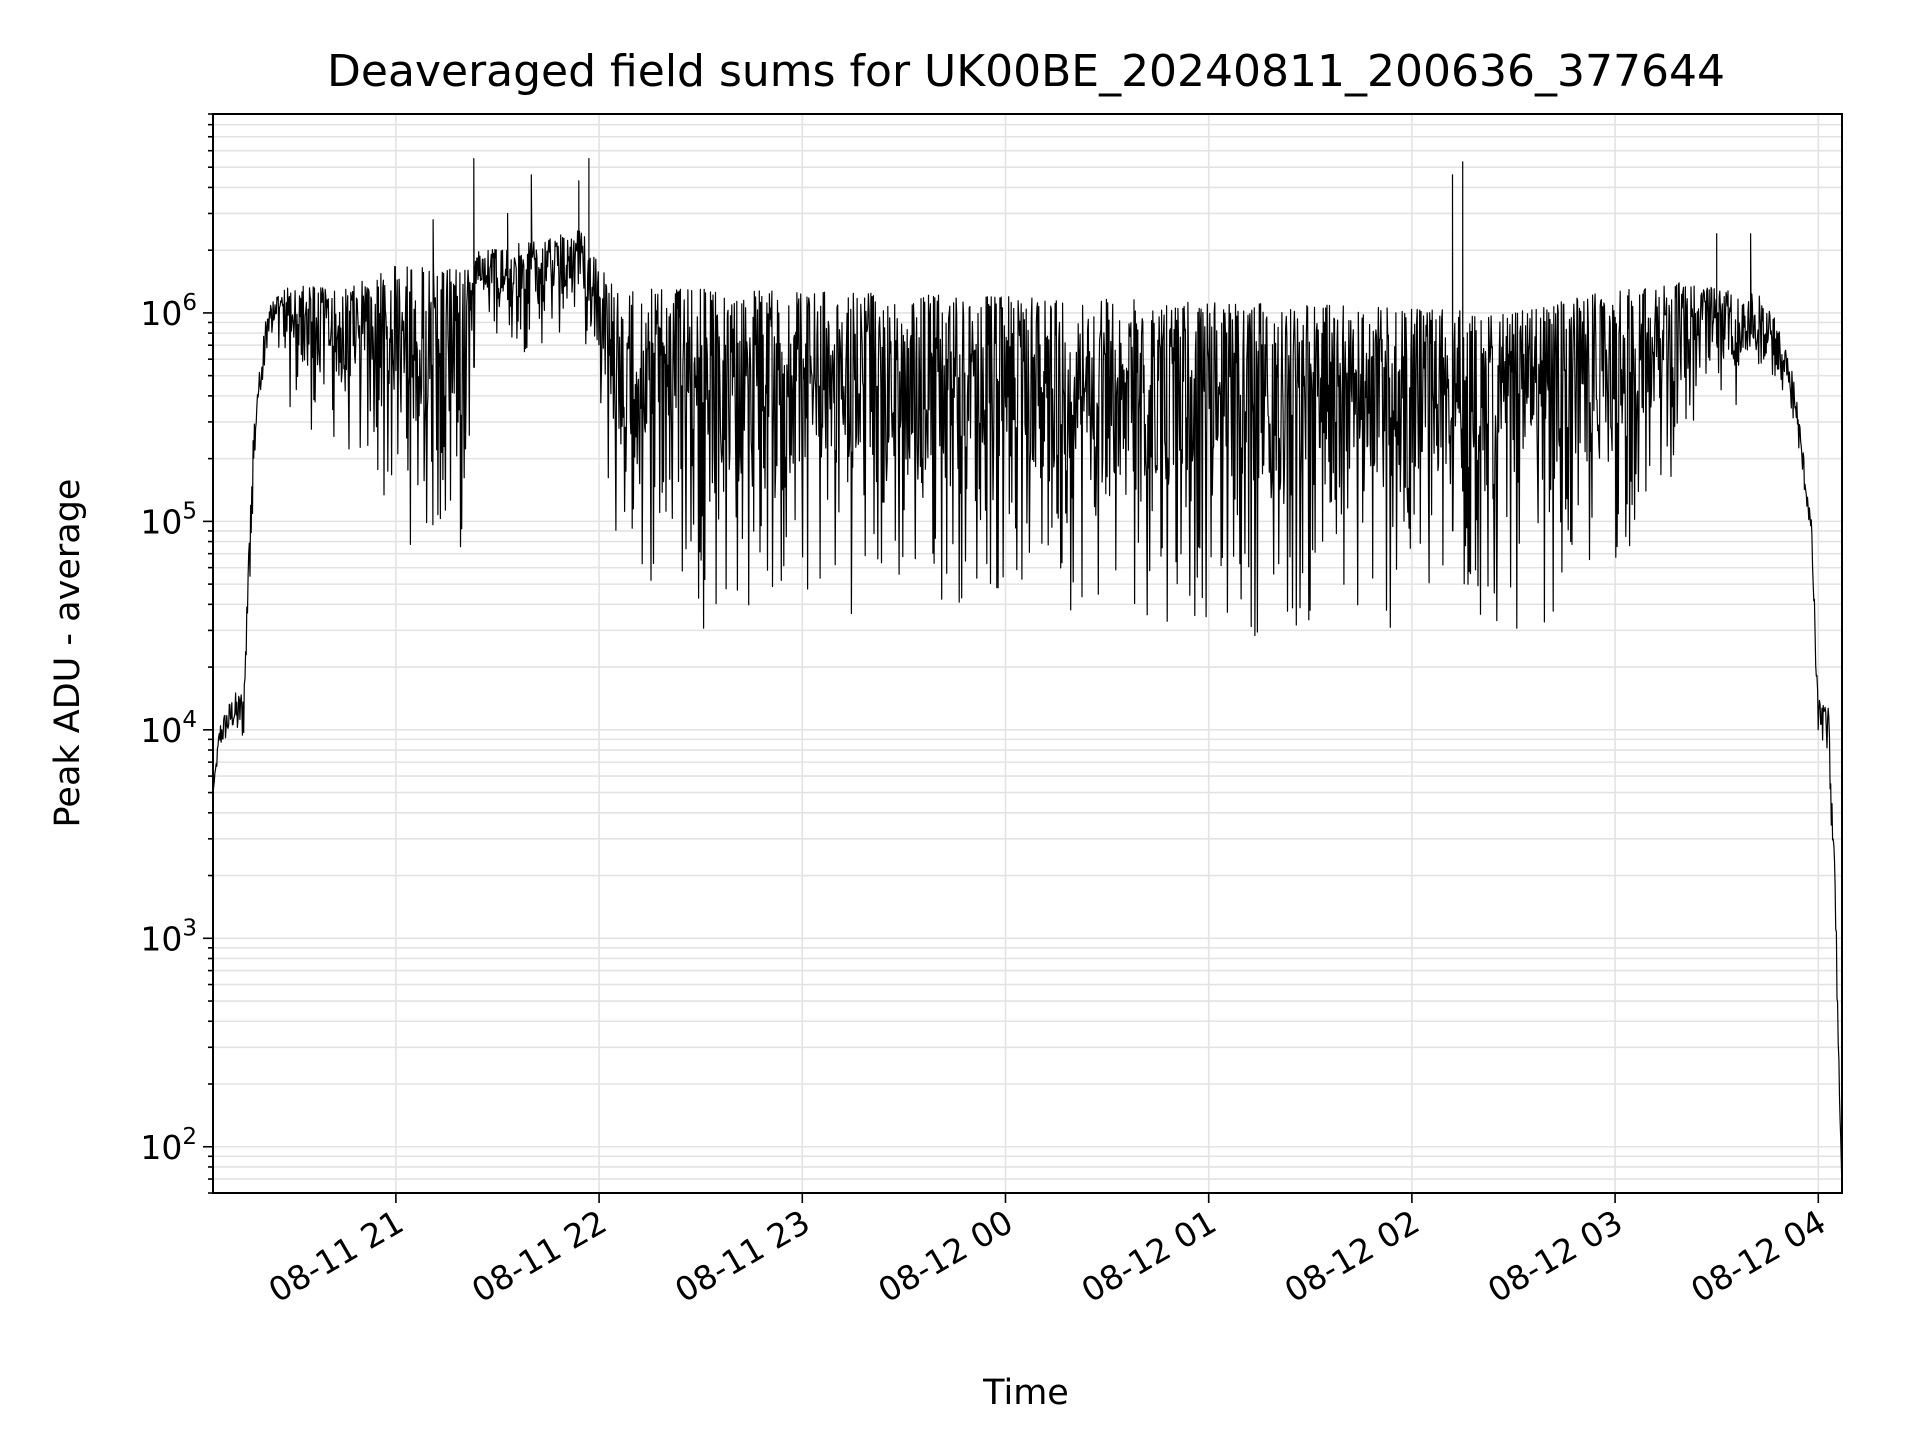  What do you see at coordinates (1025, 1393) in the screenshot?
I see `x-axis-label: Time` at bounding box center [1025, 1393].